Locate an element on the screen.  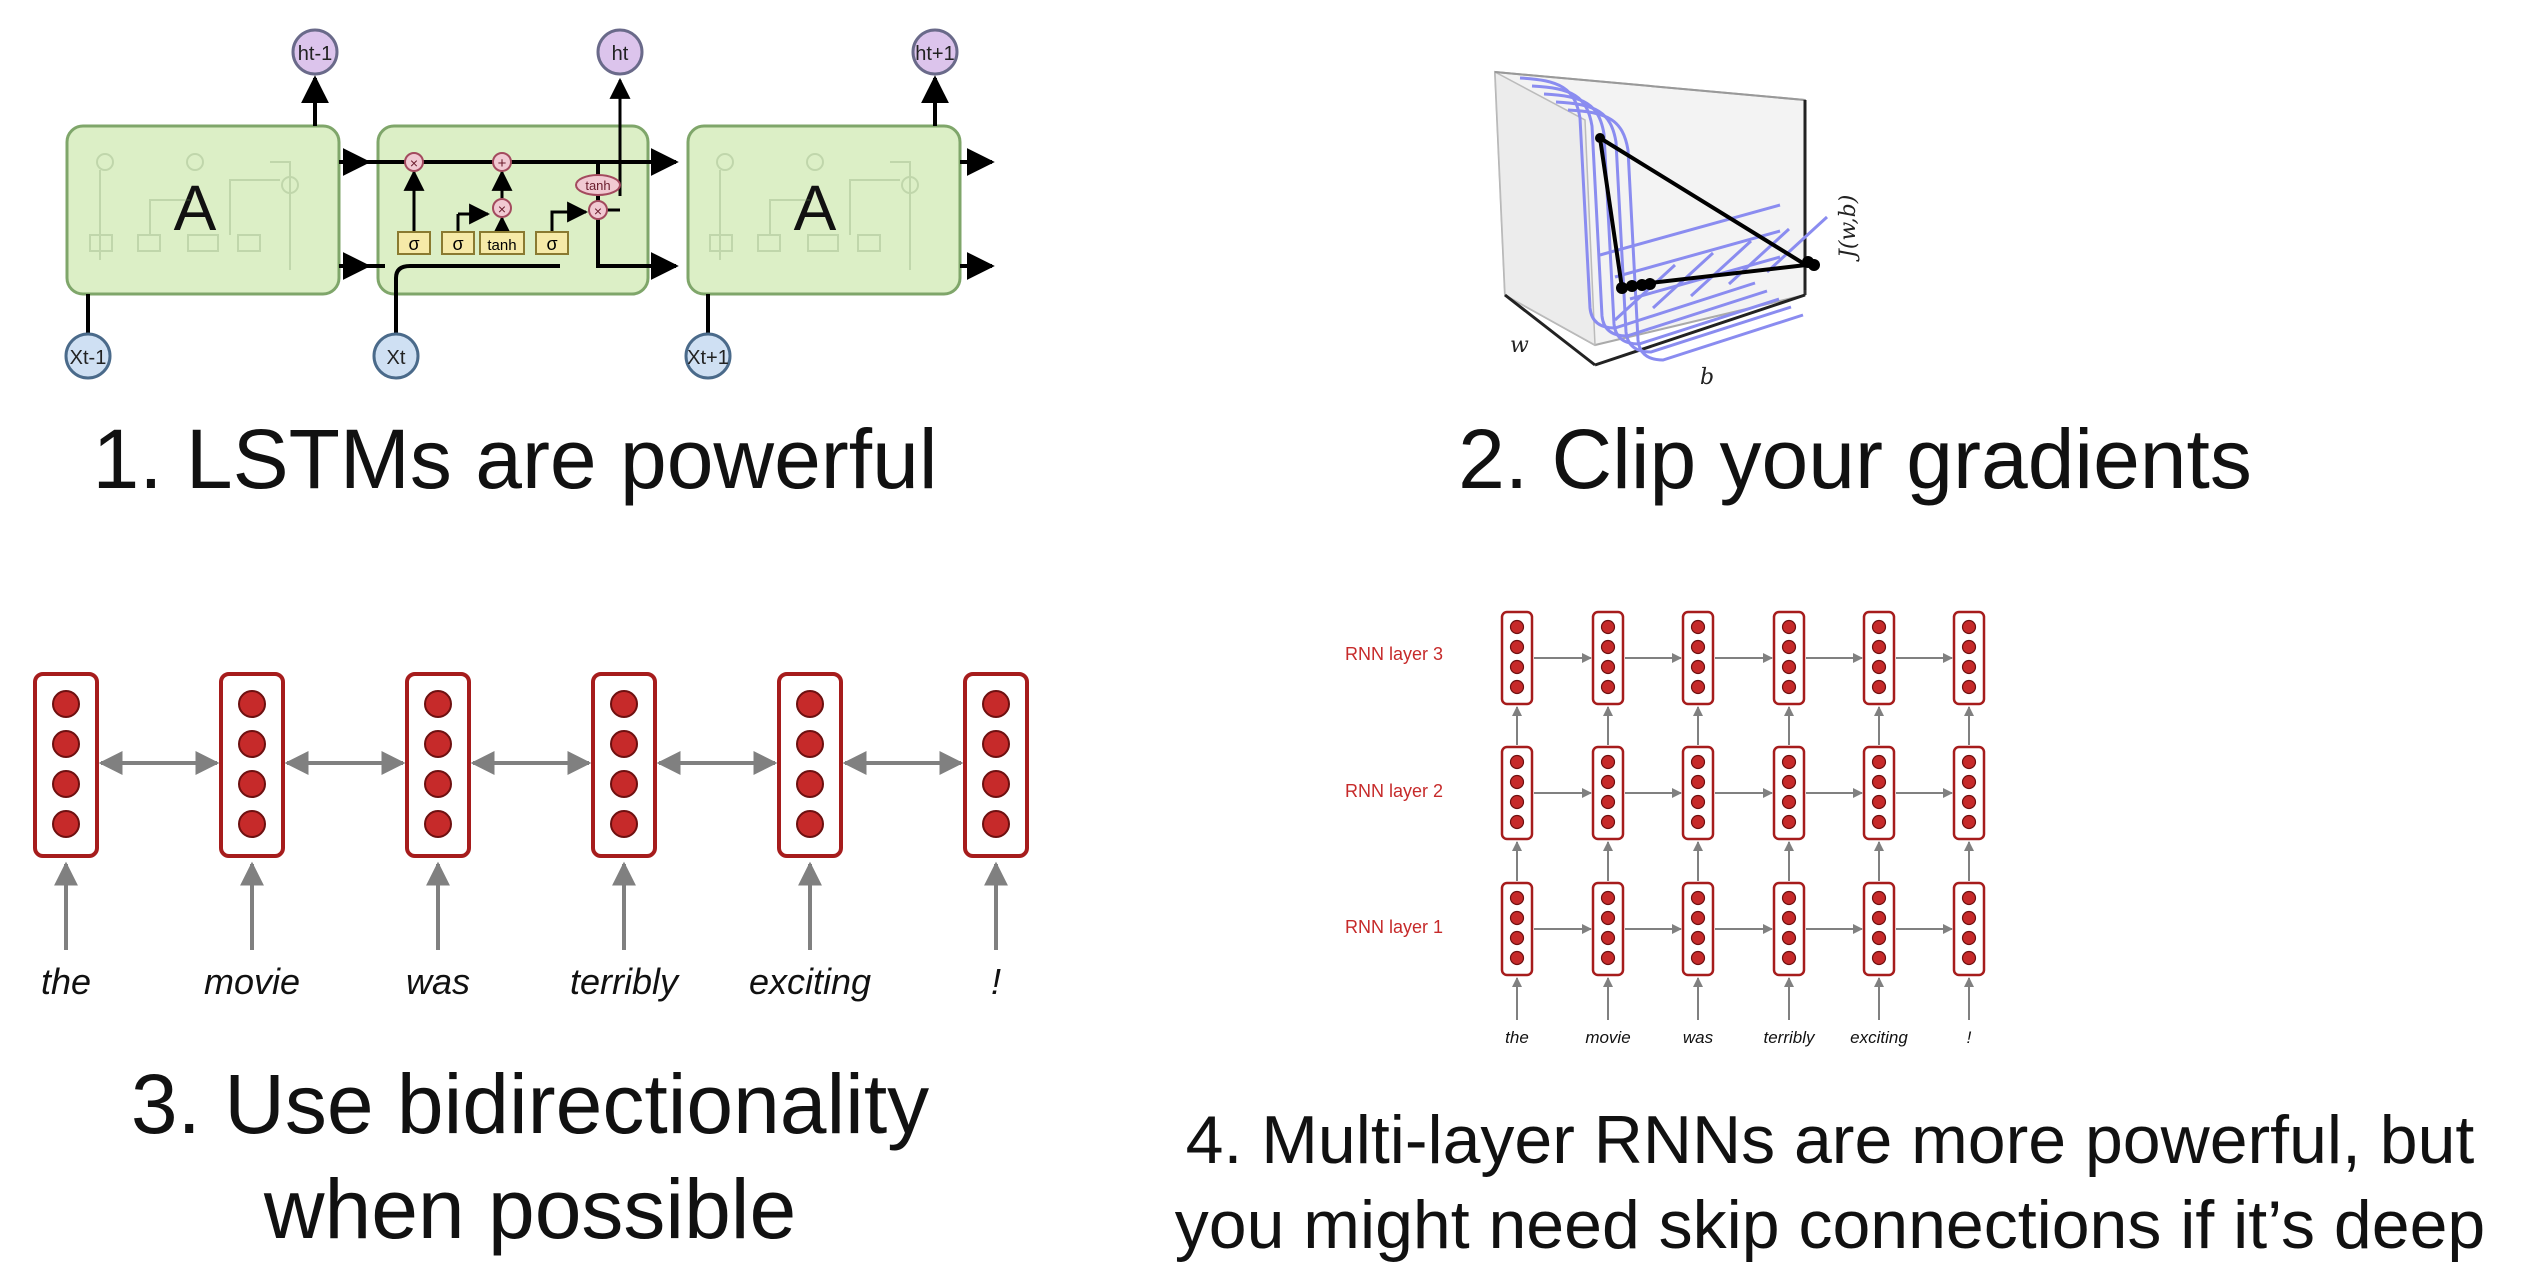
lstm-output-node-2: ht is located at coordinates (620, 52).